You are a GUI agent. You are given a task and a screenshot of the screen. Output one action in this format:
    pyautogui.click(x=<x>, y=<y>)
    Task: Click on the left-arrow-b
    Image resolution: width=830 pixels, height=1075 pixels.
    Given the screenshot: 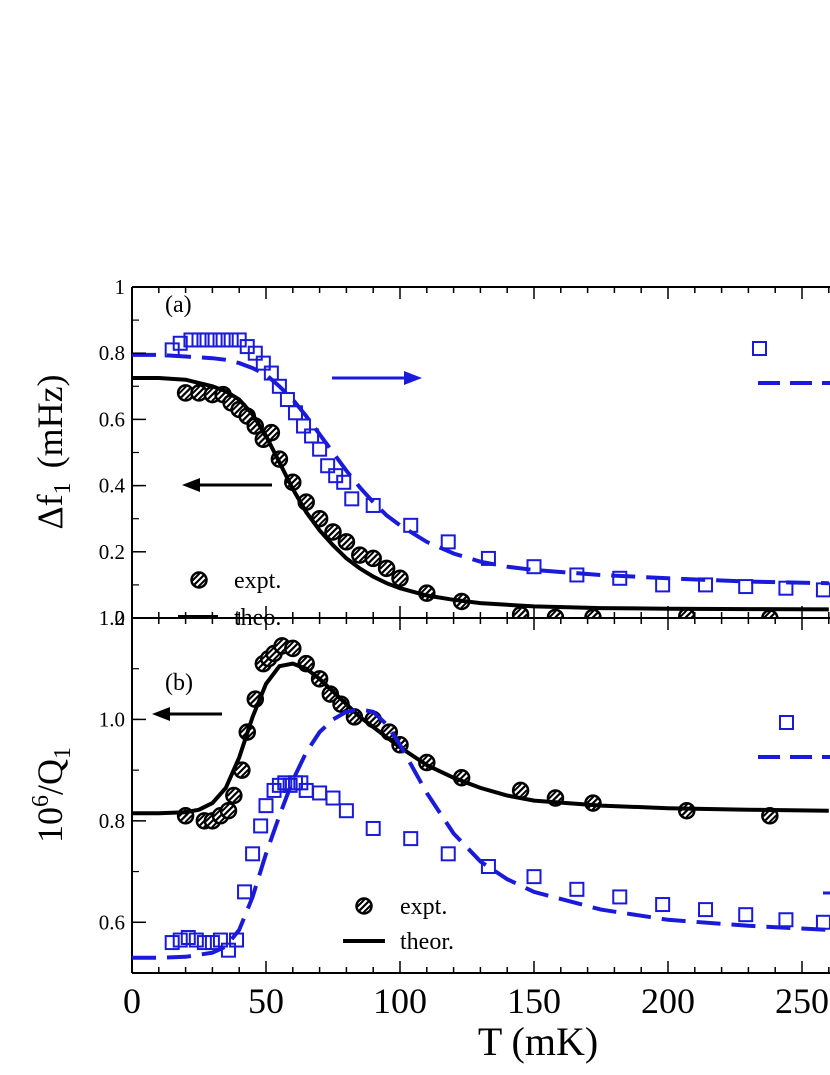 What is the action you would take?
    pyautogui.click(x=187, y=714)
    